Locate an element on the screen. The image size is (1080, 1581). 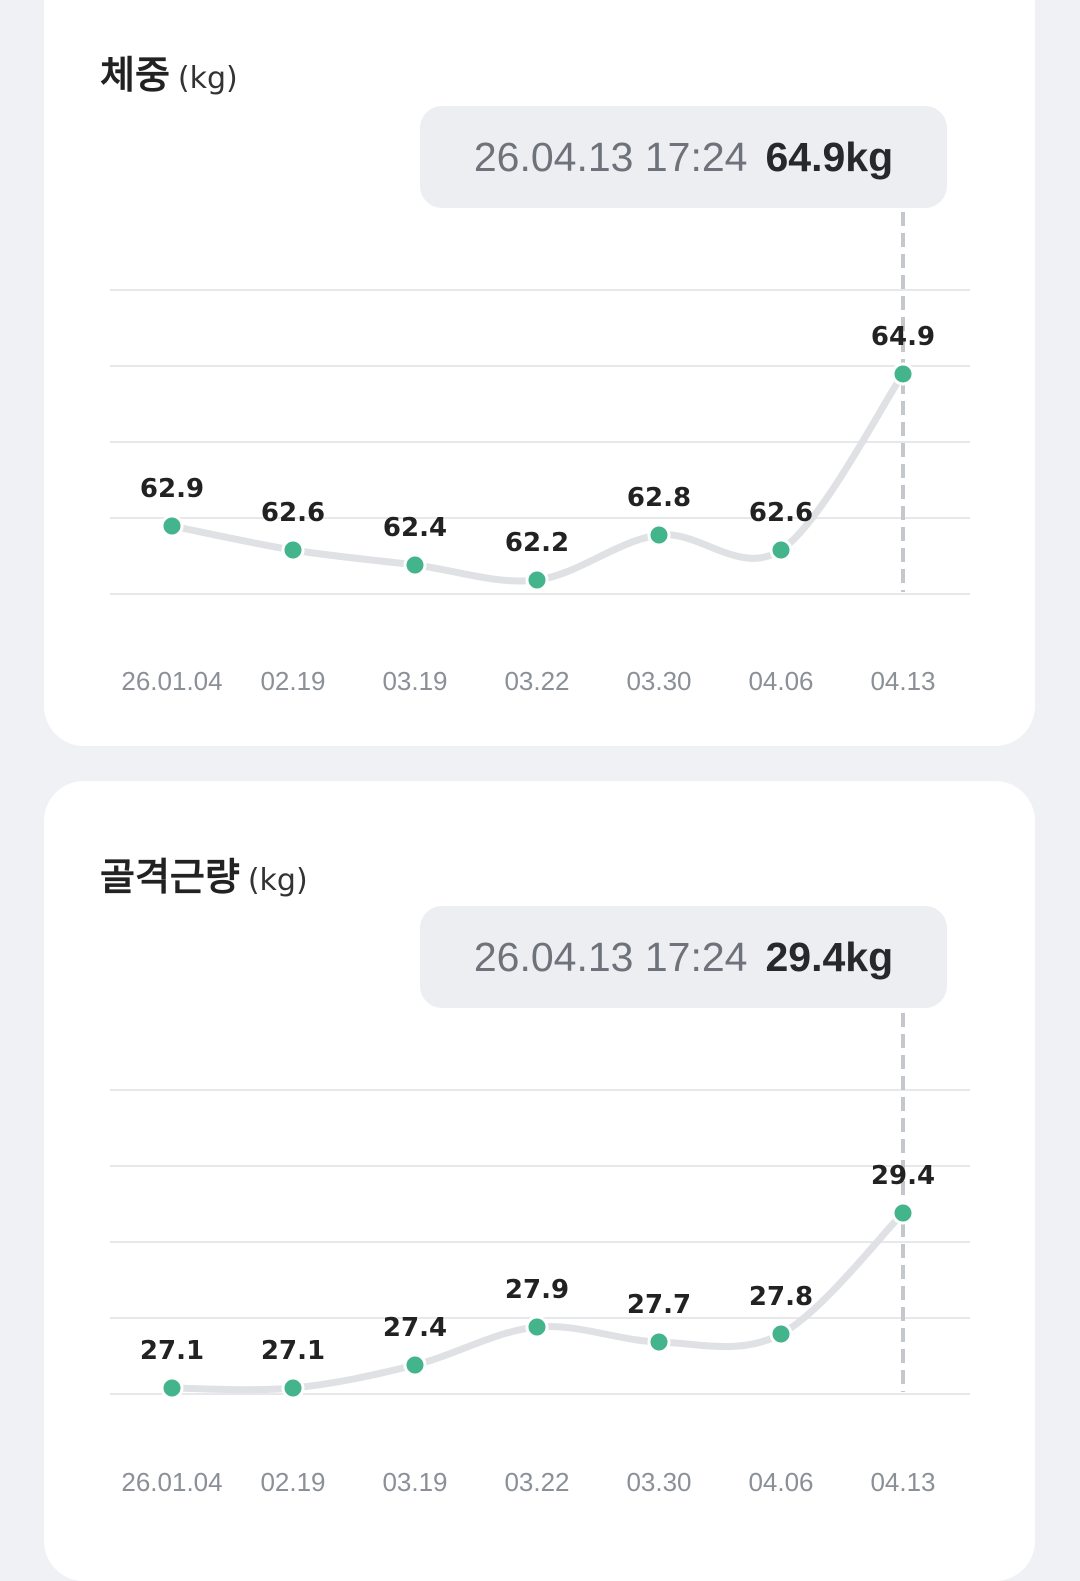
chart-title-text: 체중 is located at coordinates (135, 75).